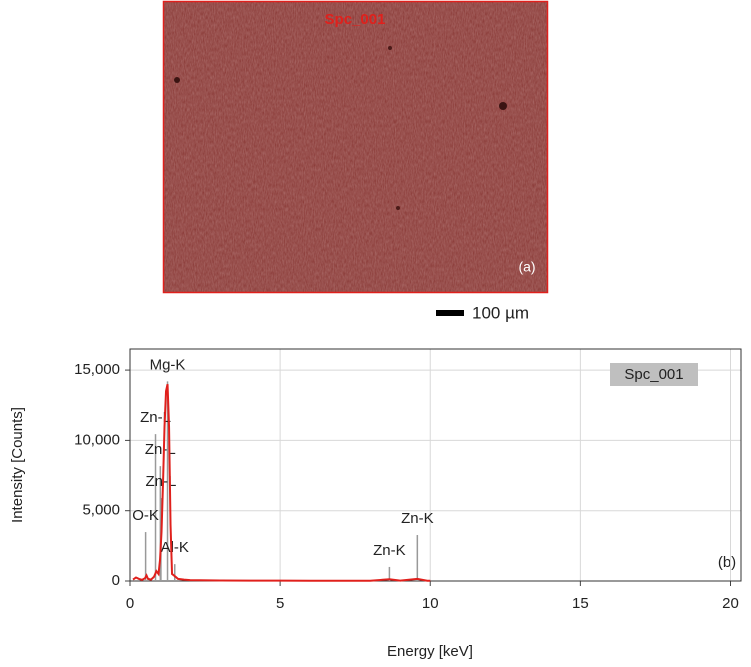 The image size is (751, 667). Describe the element at coordinates (450, 313) in the screenshot. I see `scale-bar` at that location.